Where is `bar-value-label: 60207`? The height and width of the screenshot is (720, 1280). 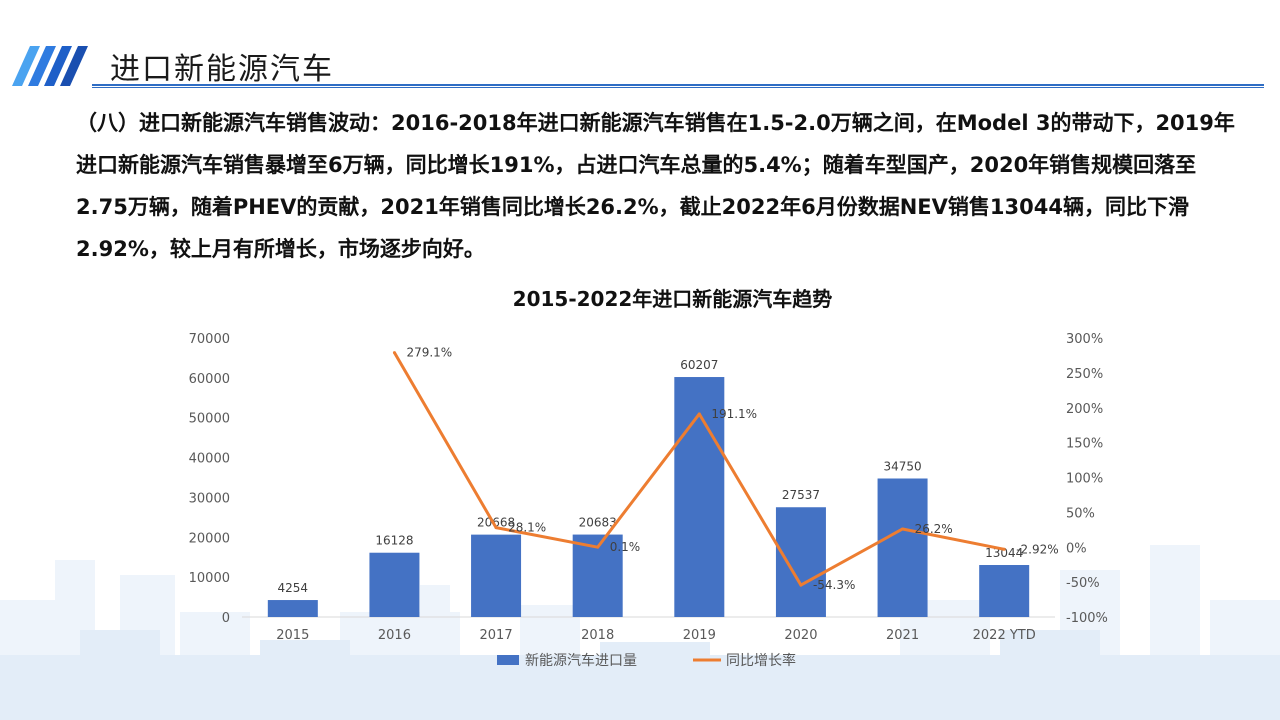
bar-value-label: 60207 is located at coordinates (699, 365).